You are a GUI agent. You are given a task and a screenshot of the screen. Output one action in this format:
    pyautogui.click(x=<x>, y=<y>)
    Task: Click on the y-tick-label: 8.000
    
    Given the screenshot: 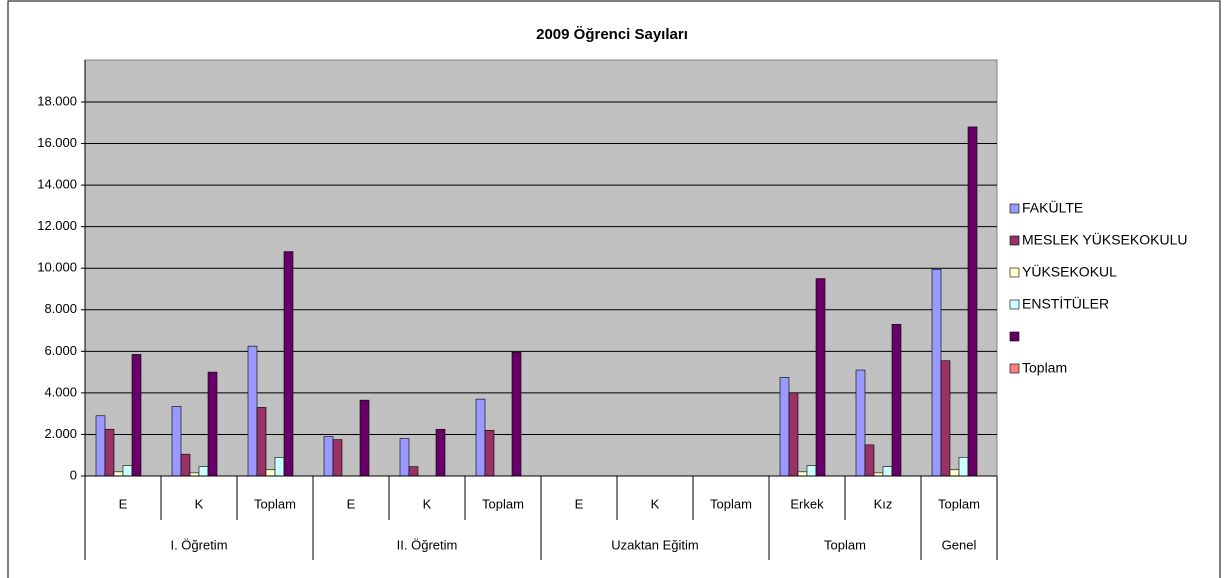 What is the action you would take?
    pyautogui.click(x=60, y=308)
    